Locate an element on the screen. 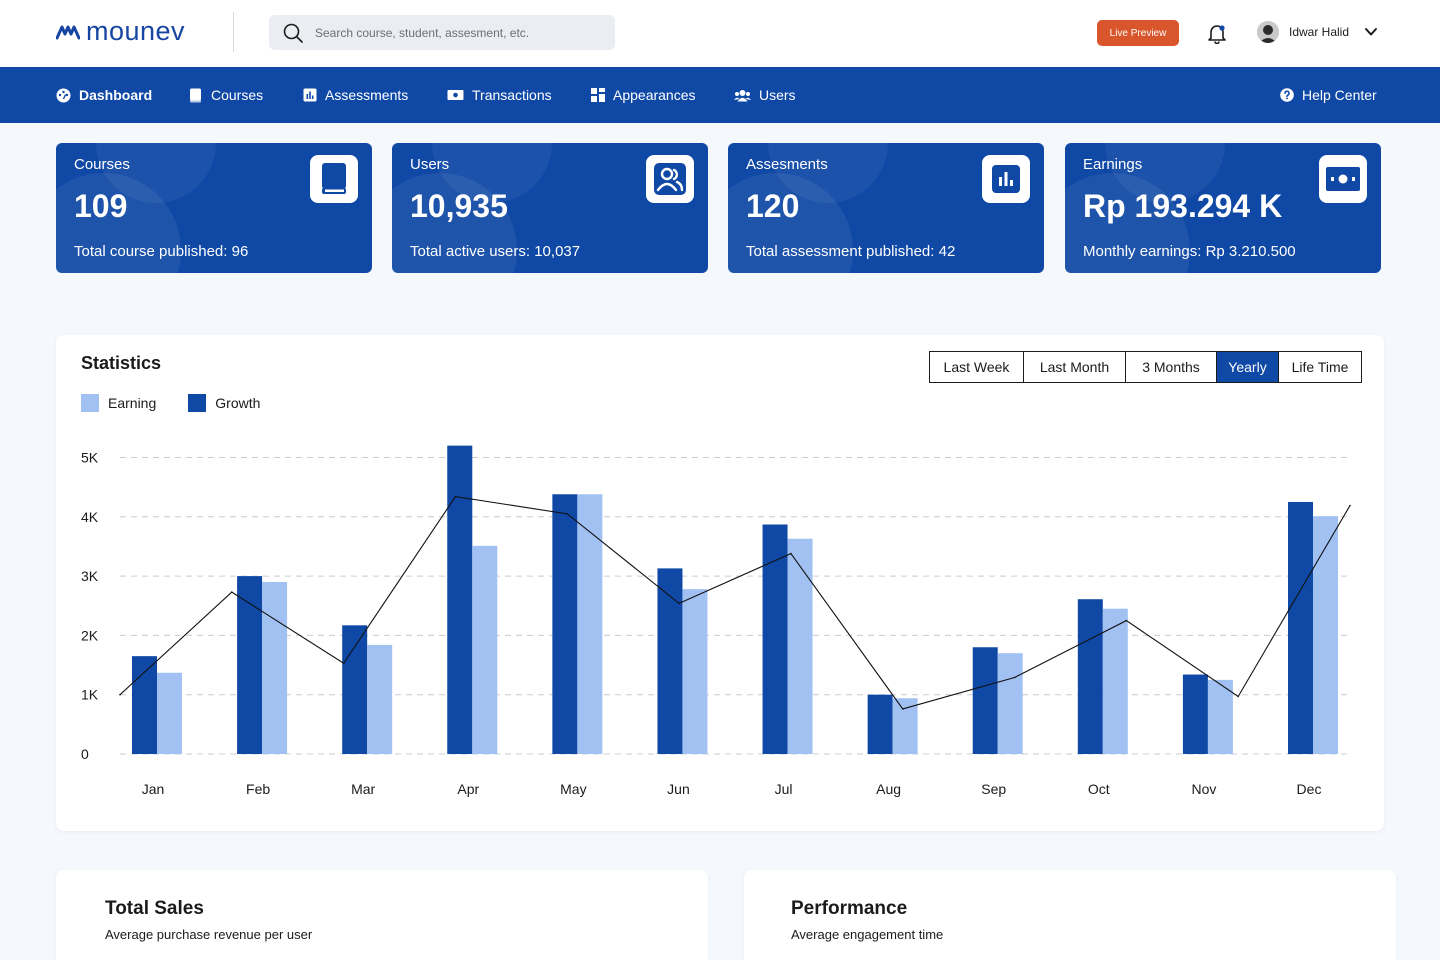 The width and height of the screenshot is (1440, 960). period-3-months-button: 3 Months is located at coordinates (1170, 367).